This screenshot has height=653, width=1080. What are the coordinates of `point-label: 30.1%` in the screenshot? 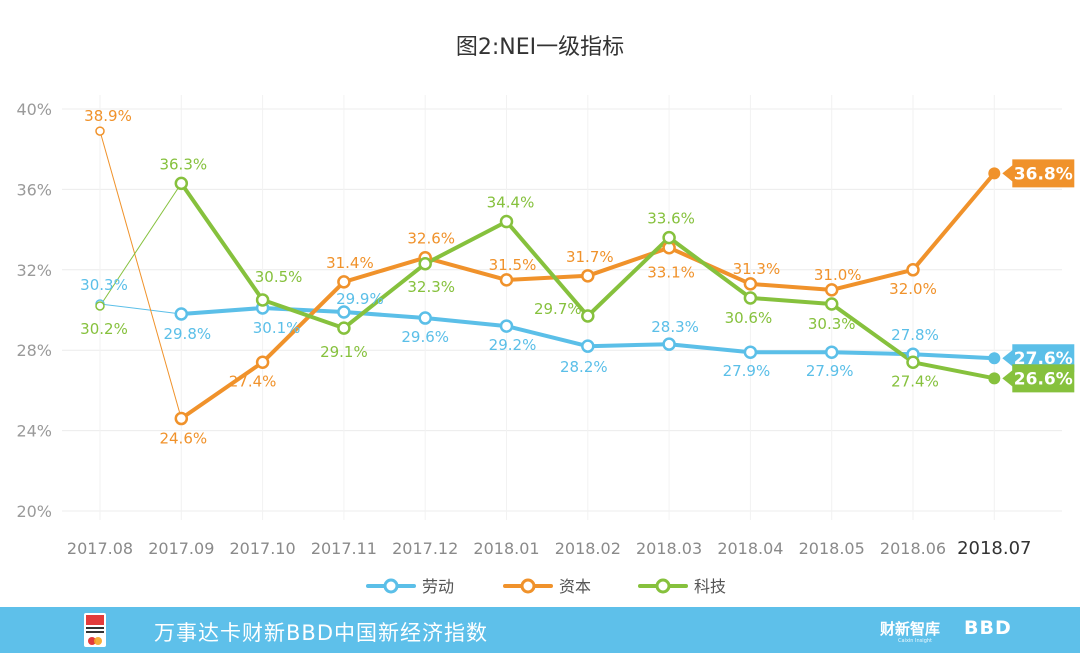 It's located at (277, 328).